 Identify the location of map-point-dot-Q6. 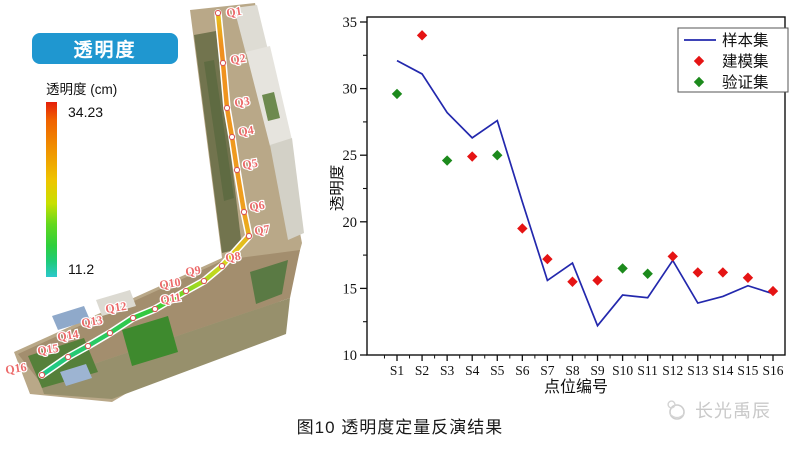
(244, 212).